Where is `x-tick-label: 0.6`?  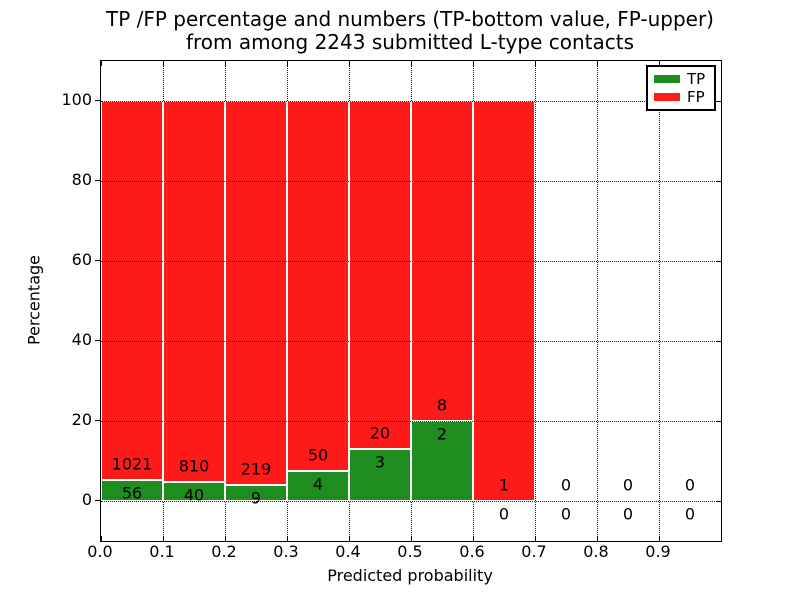 x-tick-label: 0.6 is located at coordinates (472, 551).